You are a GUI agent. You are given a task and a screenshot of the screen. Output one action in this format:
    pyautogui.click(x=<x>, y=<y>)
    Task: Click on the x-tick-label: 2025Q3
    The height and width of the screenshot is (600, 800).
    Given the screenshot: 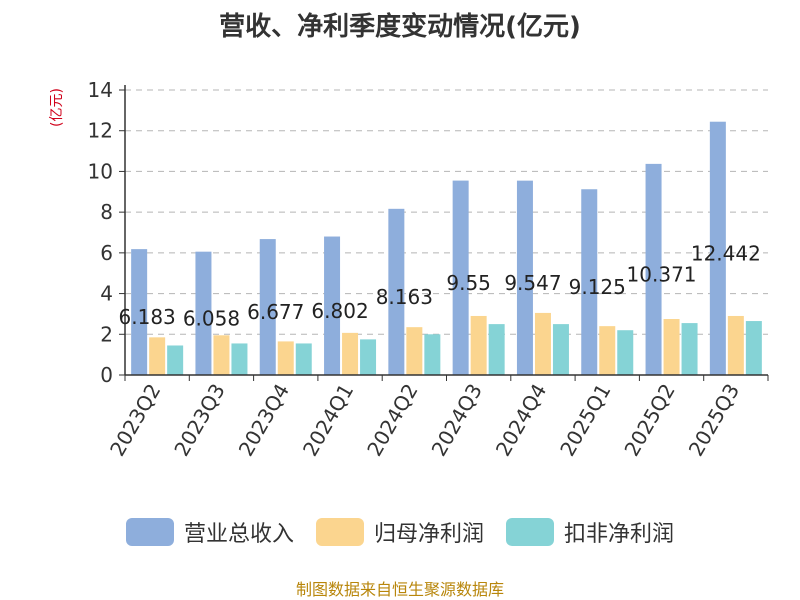 What is the action you would take?
    pyautogui.click(x=714, y=420)
    